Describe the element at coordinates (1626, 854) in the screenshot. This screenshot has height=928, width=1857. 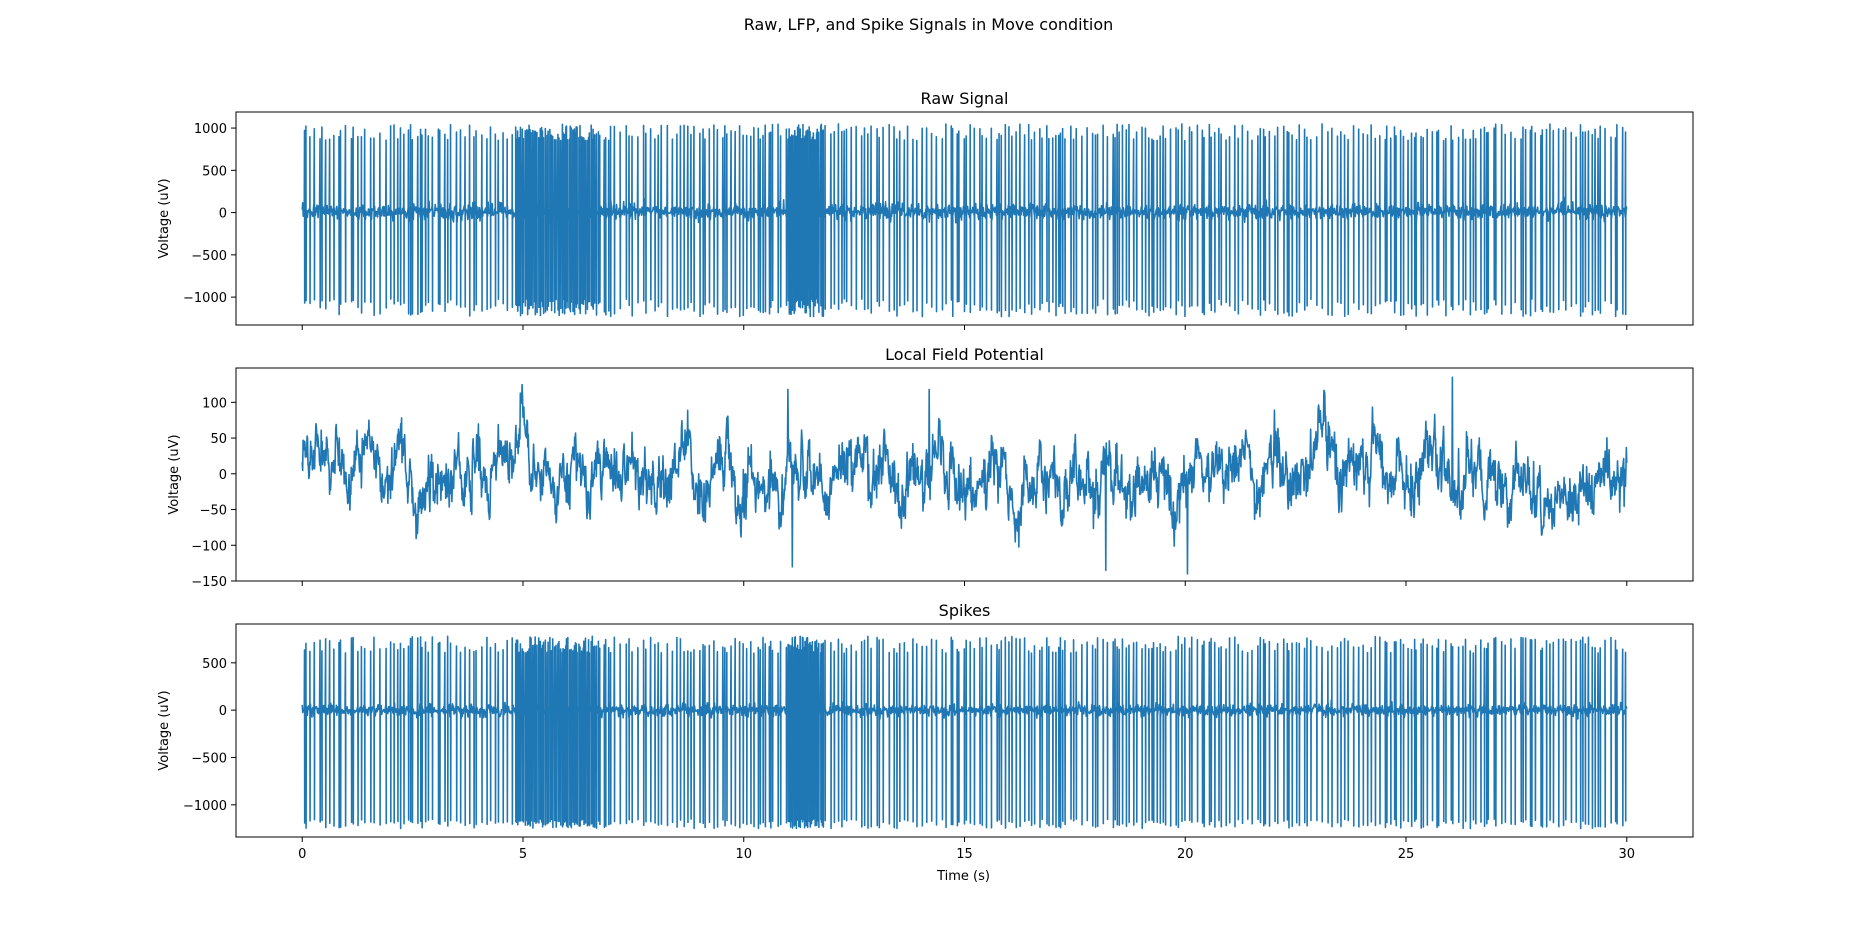
I see `x-tick-label: 30` at that location.